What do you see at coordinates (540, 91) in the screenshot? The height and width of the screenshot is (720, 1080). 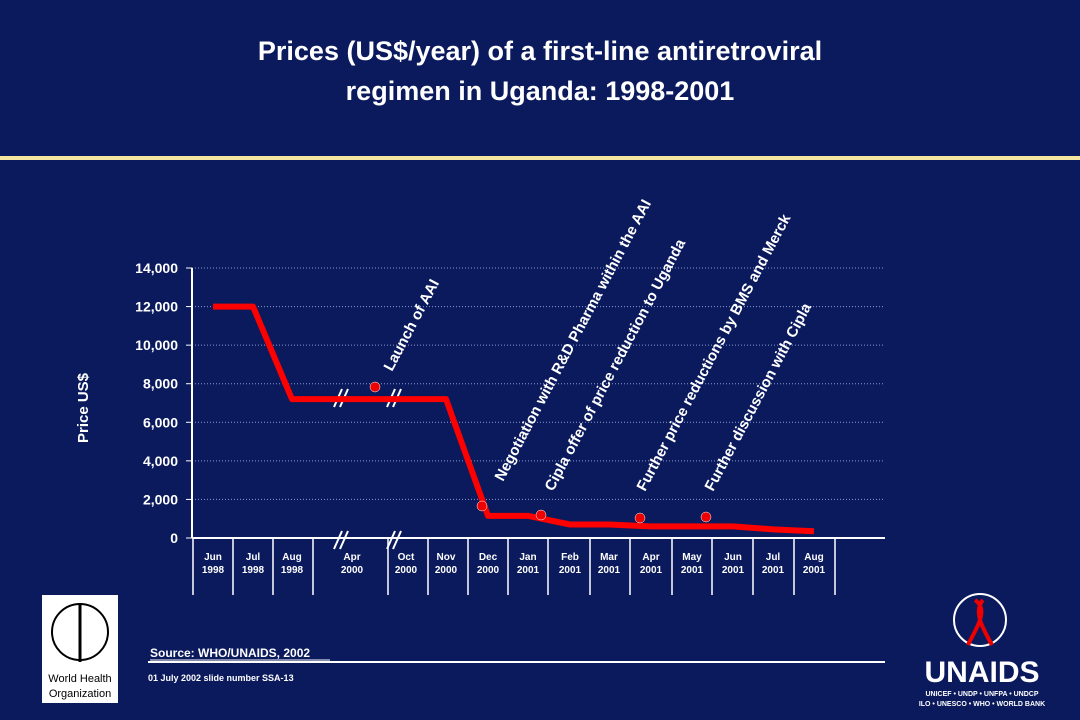 I see `title-line: regimen in Uganda: 1998-2001` at bounding box center [540, 91].